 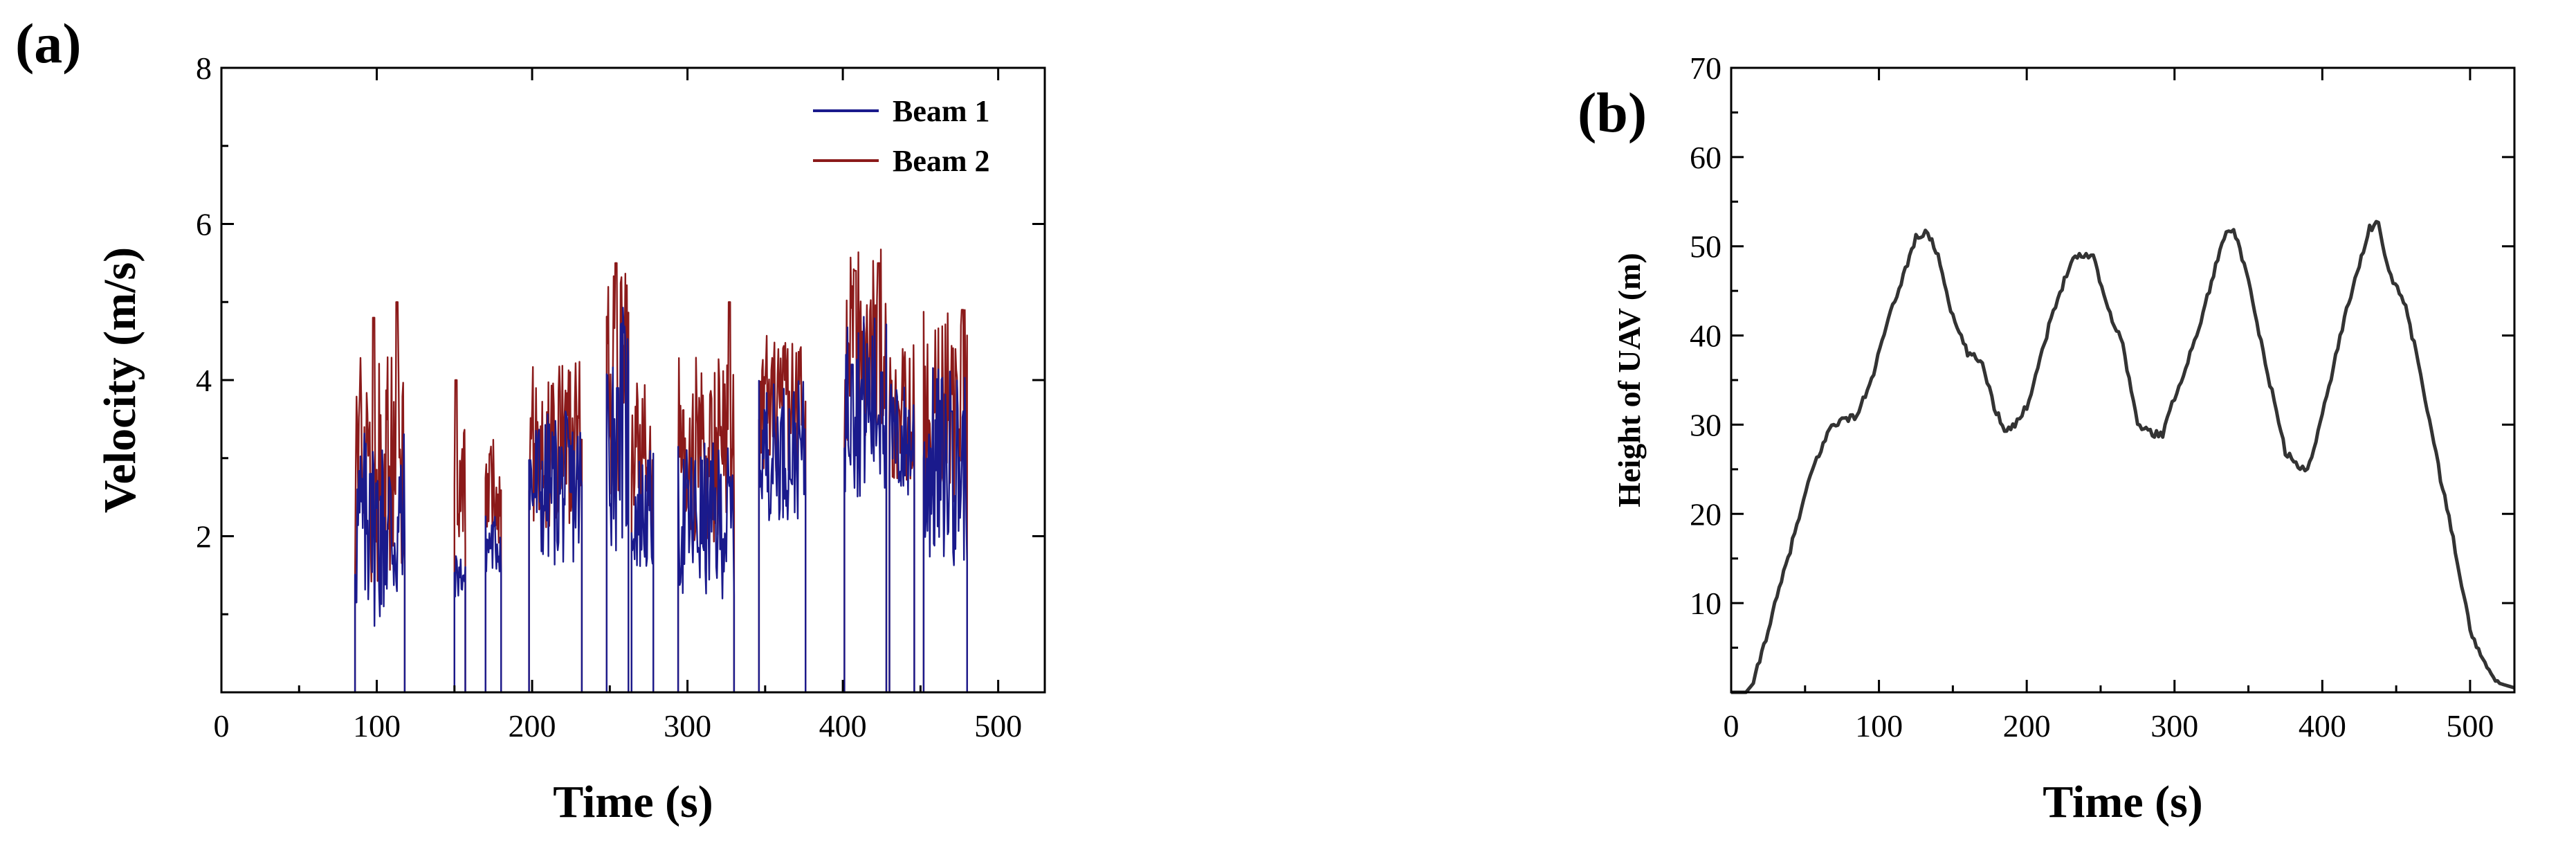 What do you see at coordinates (120, 380) in the screenshot?
I see `velocity-y-axis-title: Velocity (m/s)` at bounding box center [120, 380].